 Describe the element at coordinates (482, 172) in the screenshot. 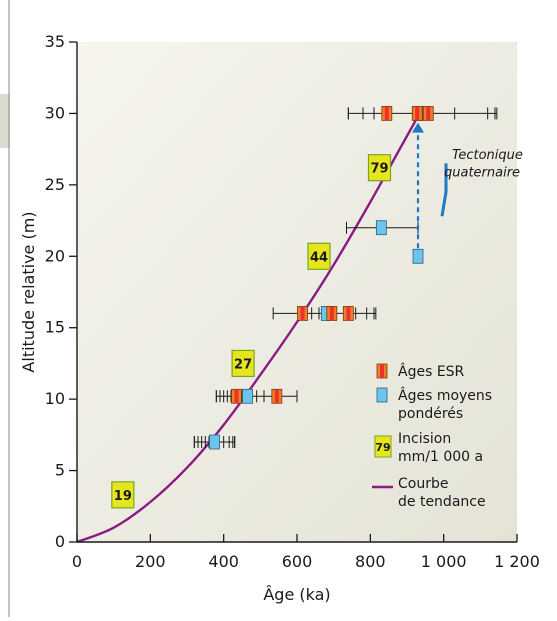

I see `tectonic-label-line2: quaternaire` at that location.